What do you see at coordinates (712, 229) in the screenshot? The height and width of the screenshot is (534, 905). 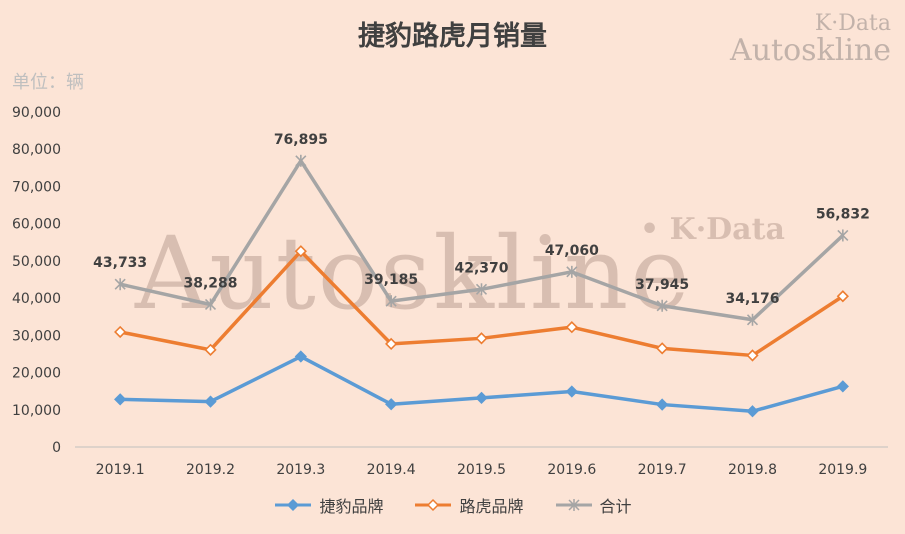 I see `center-watermark-kdata: • K·Data` at bounding box center [712, 229].